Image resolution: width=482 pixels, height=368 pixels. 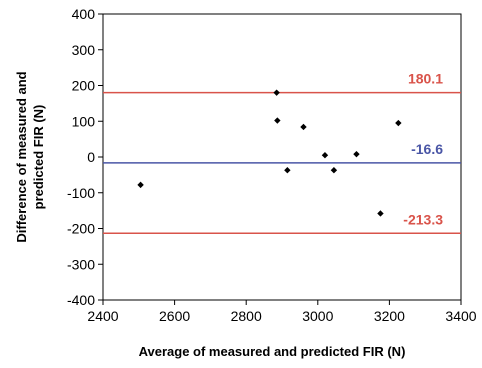 What do you see at coordinates (317, 316) in the screenshot?
I see `x-tick-label: 3000` at bounding box center [317, 316].